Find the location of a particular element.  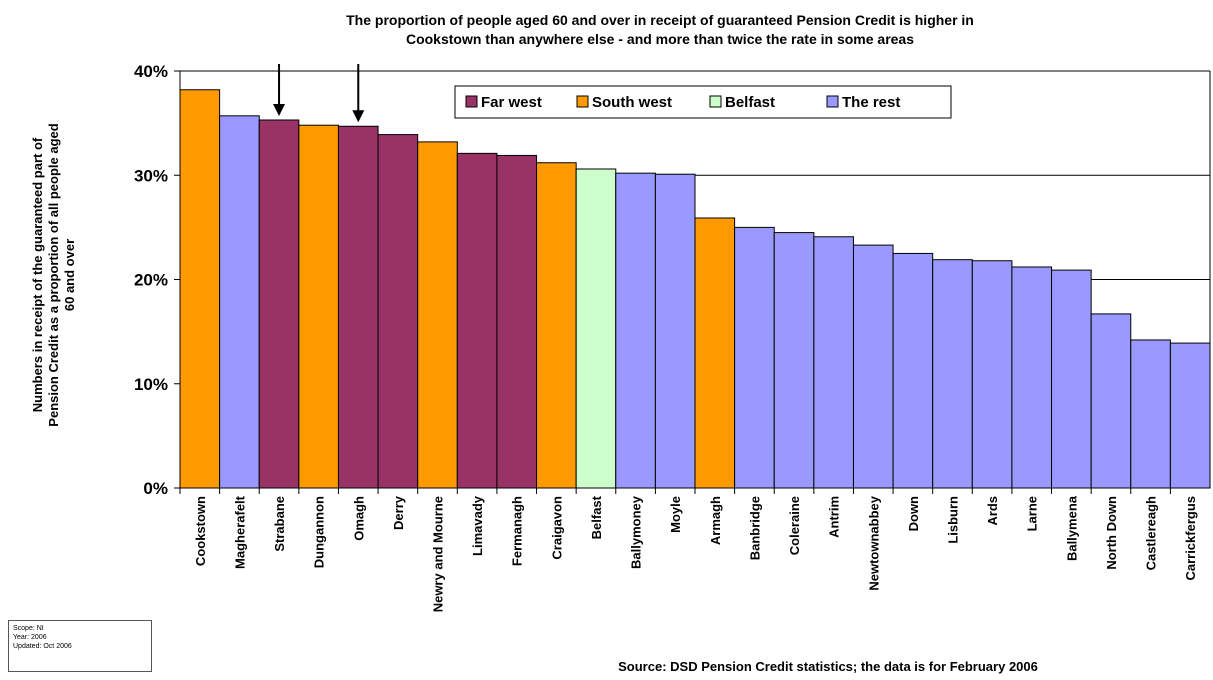

metadata-year: Year: 2006 is located at coordinates (30, 637).